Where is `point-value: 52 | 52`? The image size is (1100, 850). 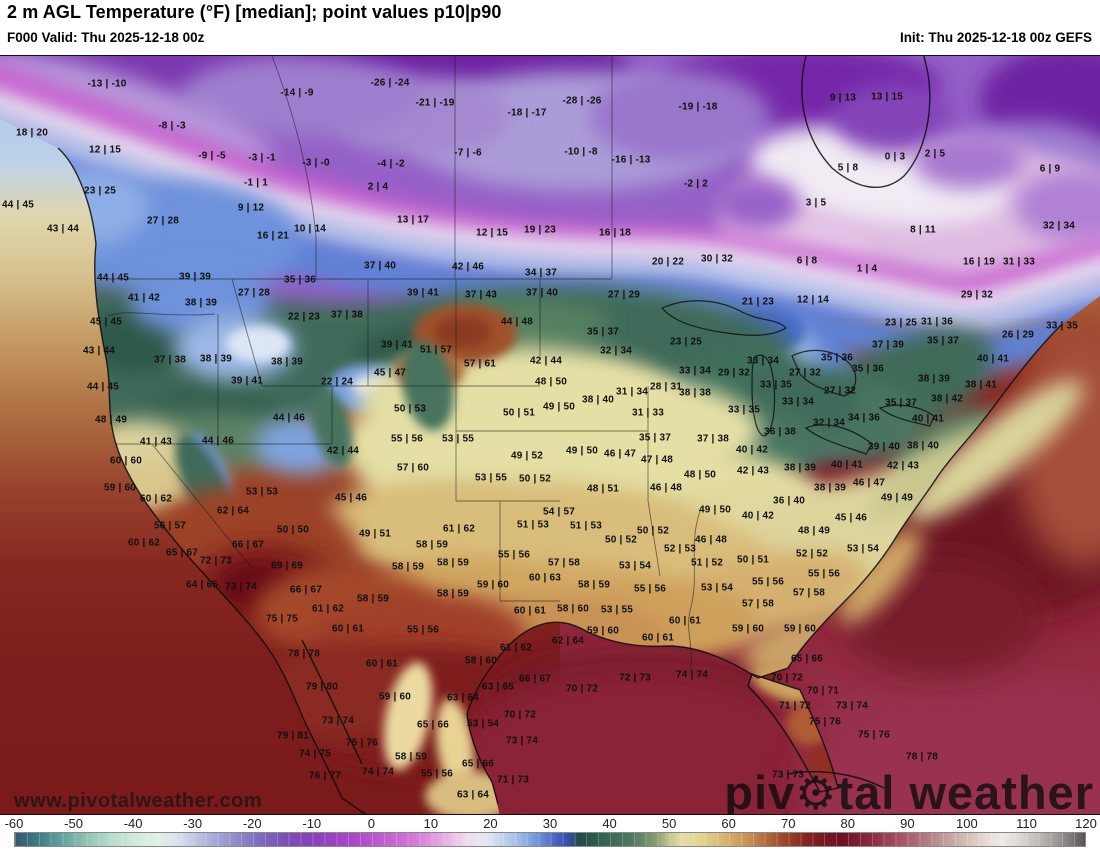 point-value: 52 | 52 is located at coordinates (812, 554).